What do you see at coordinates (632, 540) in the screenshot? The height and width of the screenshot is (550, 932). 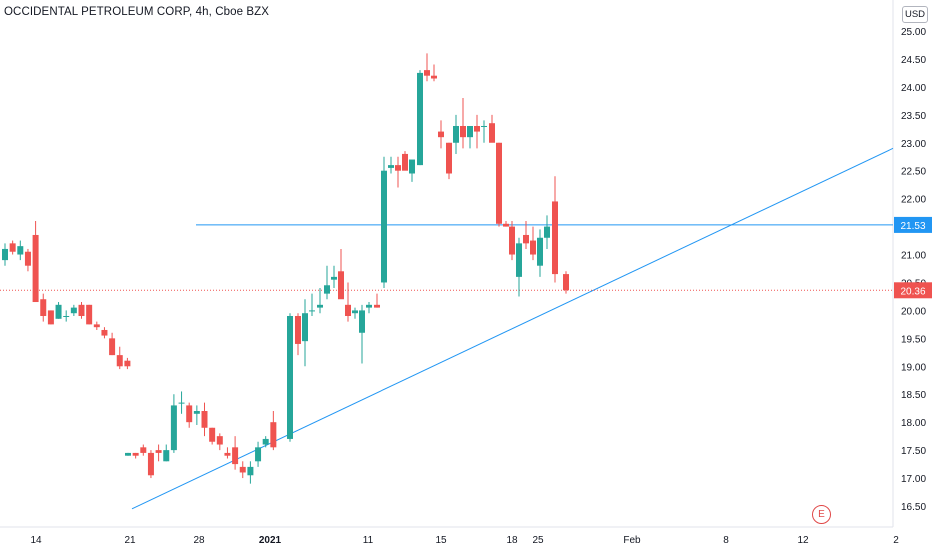 I see `x-tick-label: Feb` at bounding box center [632, 540].